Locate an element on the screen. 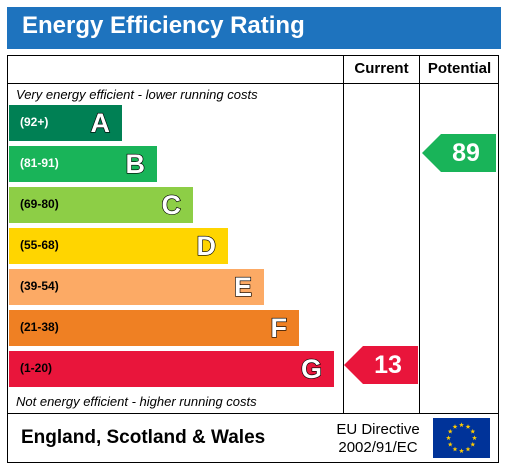 The image size is (509, 467). band-letter: C is located at coordinates (171, 204).